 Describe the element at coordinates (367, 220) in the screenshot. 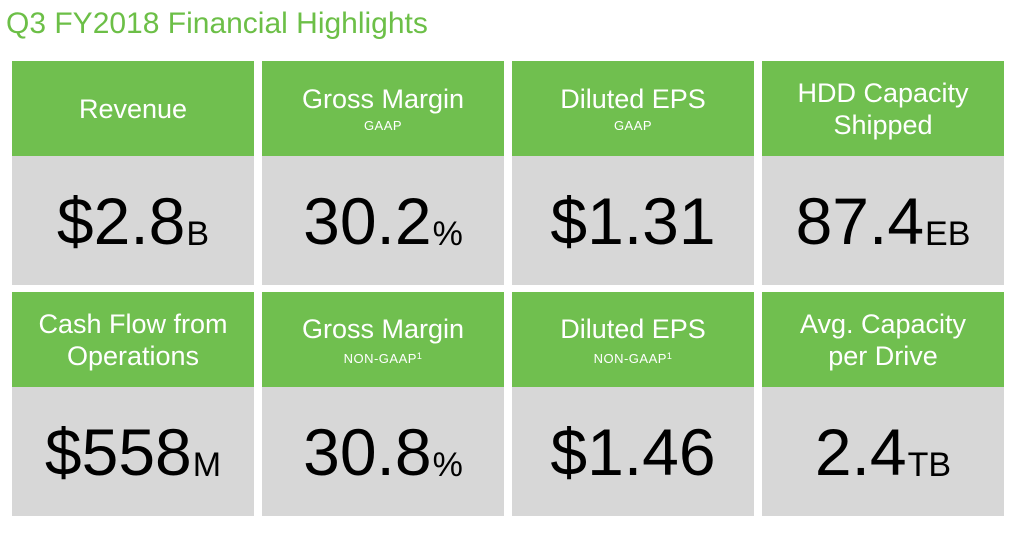

I see `metric-number: 30.2` at that location.